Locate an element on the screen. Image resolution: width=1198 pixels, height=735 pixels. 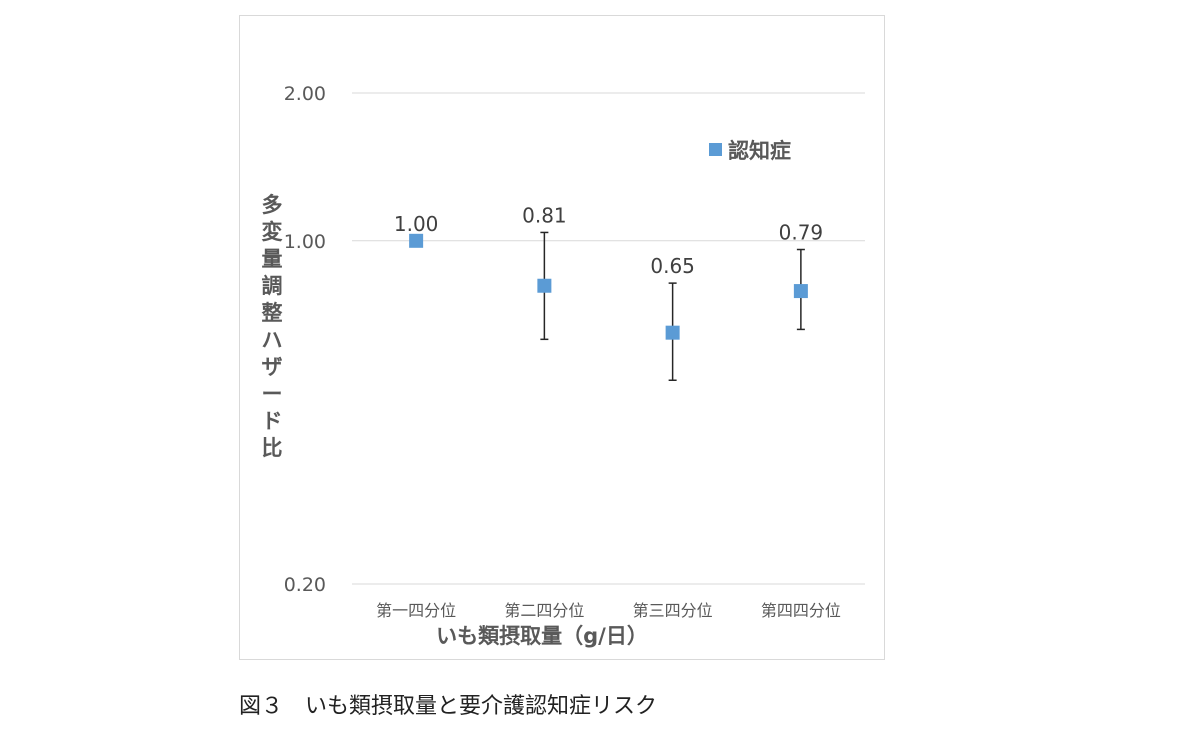
legend: 認知症 is located at coordinates (750, 151).